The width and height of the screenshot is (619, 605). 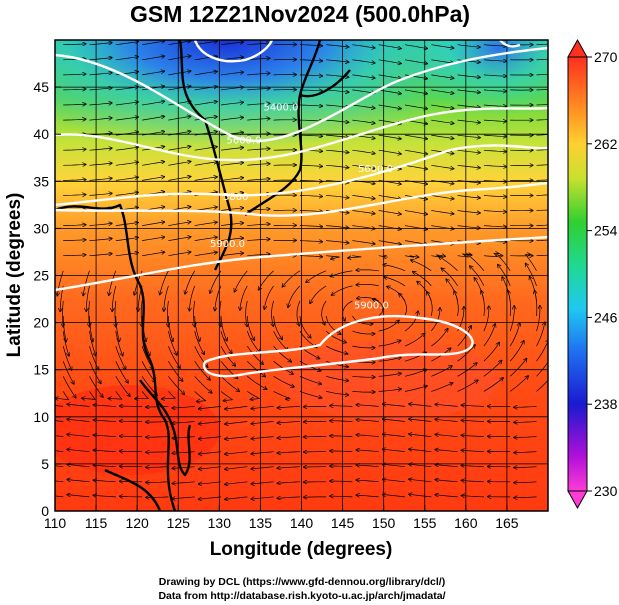 I want to click on x-tick-label: 135, so click(x=261, y=523).